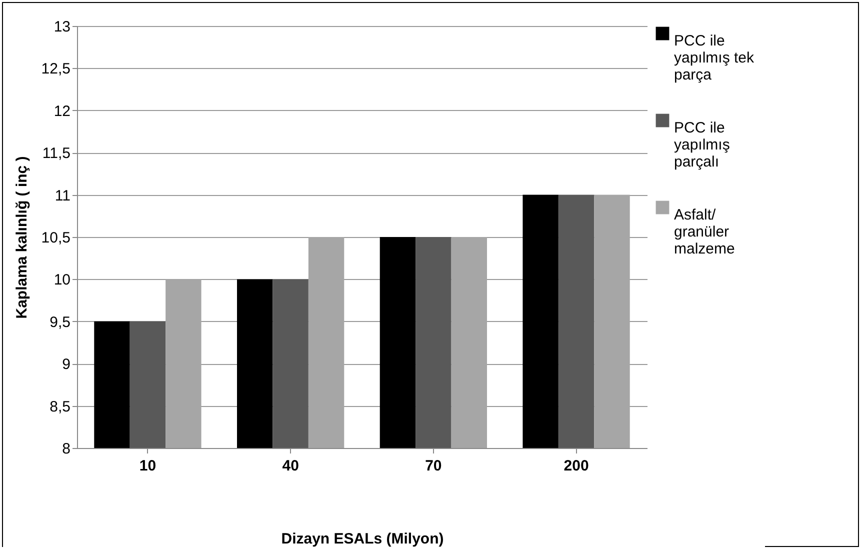 This screenshot has width=863, height=551. What do you see at coordinates (702, 145) in the screenshot?
I see `legend-label: PCC ile yapılmış parçalı` at bounding box center [702, 145].